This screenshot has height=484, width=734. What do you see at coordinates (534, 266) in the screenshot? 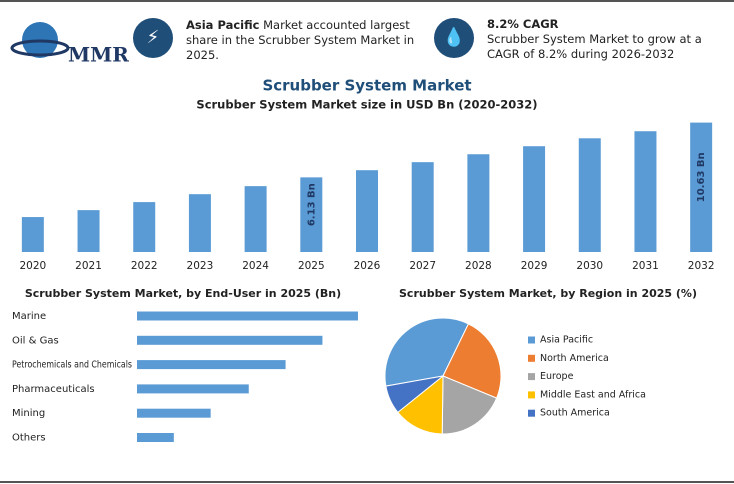
I see `x-tick-label: 2029` at bounding box center [534, 266].